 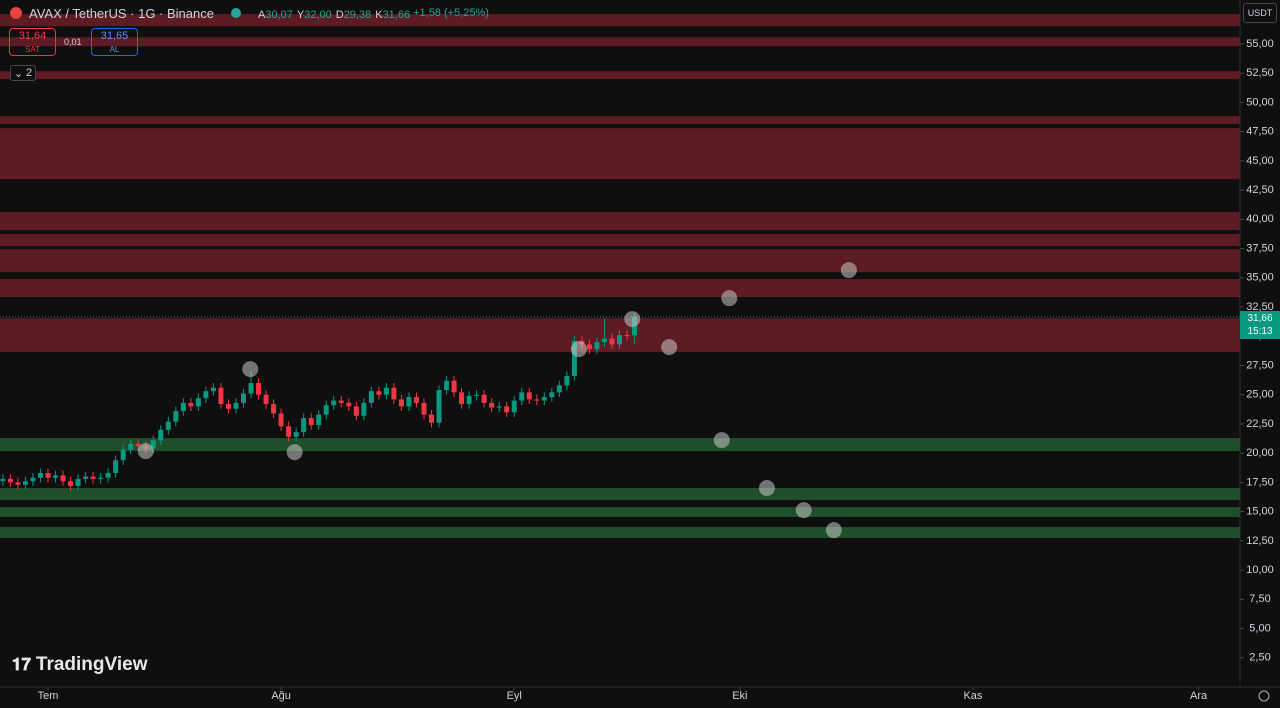 What do you see at coordinates (1260, 190) in the screenshot?
I see `y-tick-label: 42,50` at bounding box center [1260, 190].